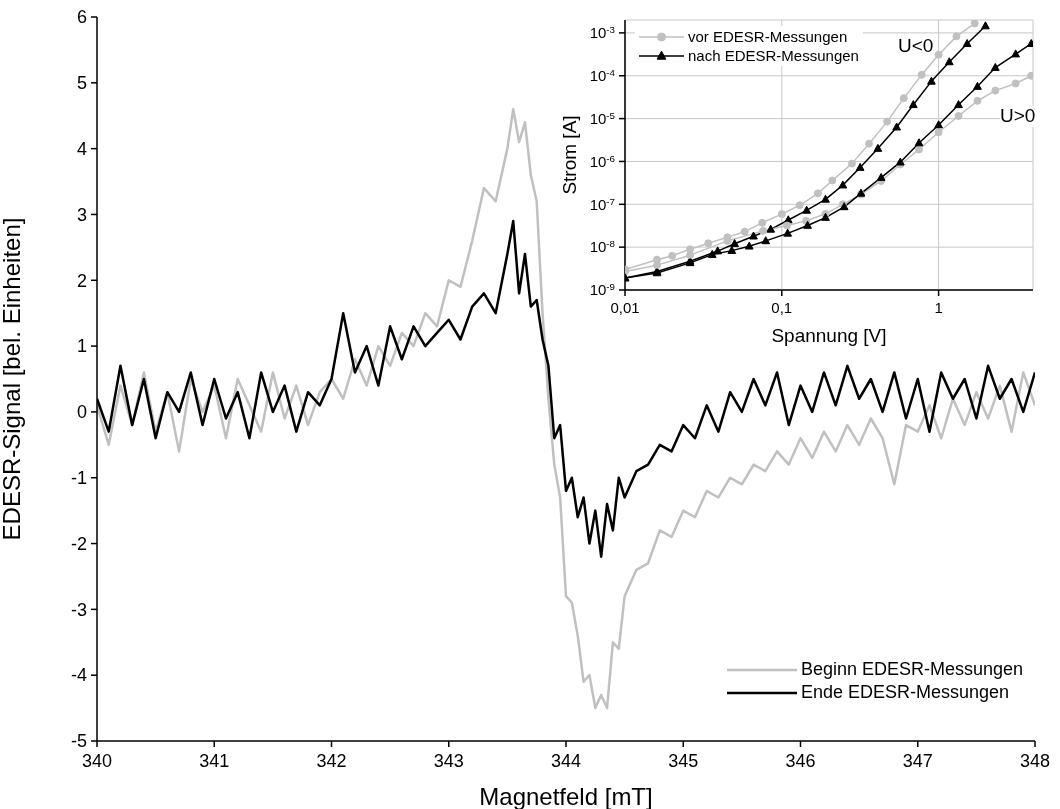 Image resolution: width=1060 pixels, height=809 pixels. I want to click on x-tick-label: 343, so click(448, 761).